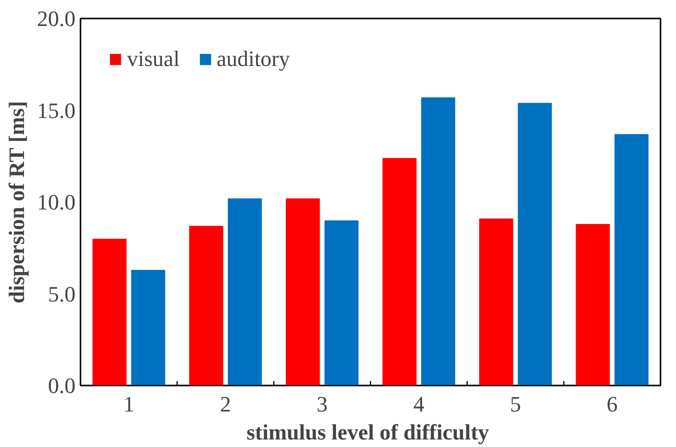  What do you see at coordinates (153, 59) in the screenshot?
I see `legend-label: visual` at bounding box center [153, 59].